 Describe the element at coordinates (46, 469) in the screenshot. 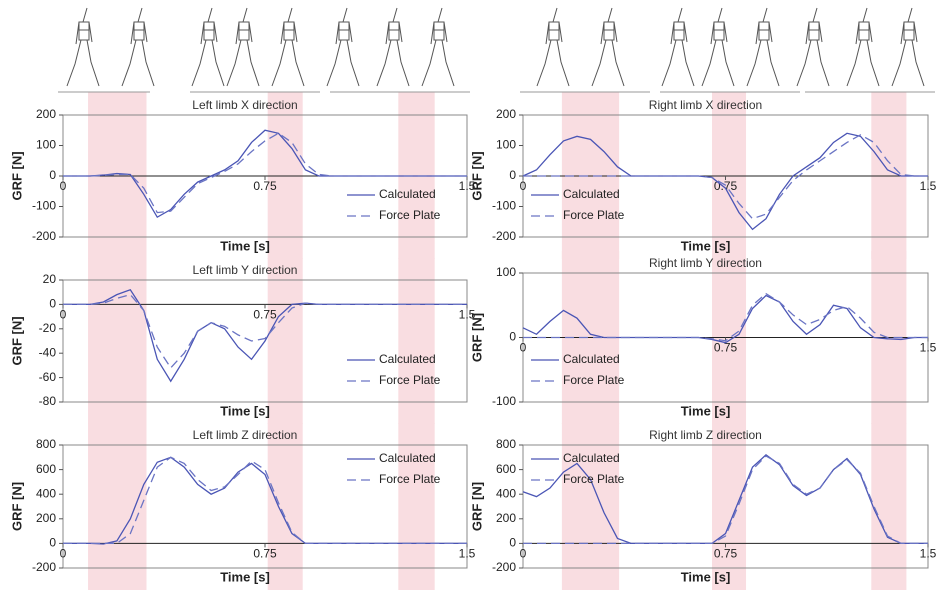

I see `y-tick-label: 600` at that location.